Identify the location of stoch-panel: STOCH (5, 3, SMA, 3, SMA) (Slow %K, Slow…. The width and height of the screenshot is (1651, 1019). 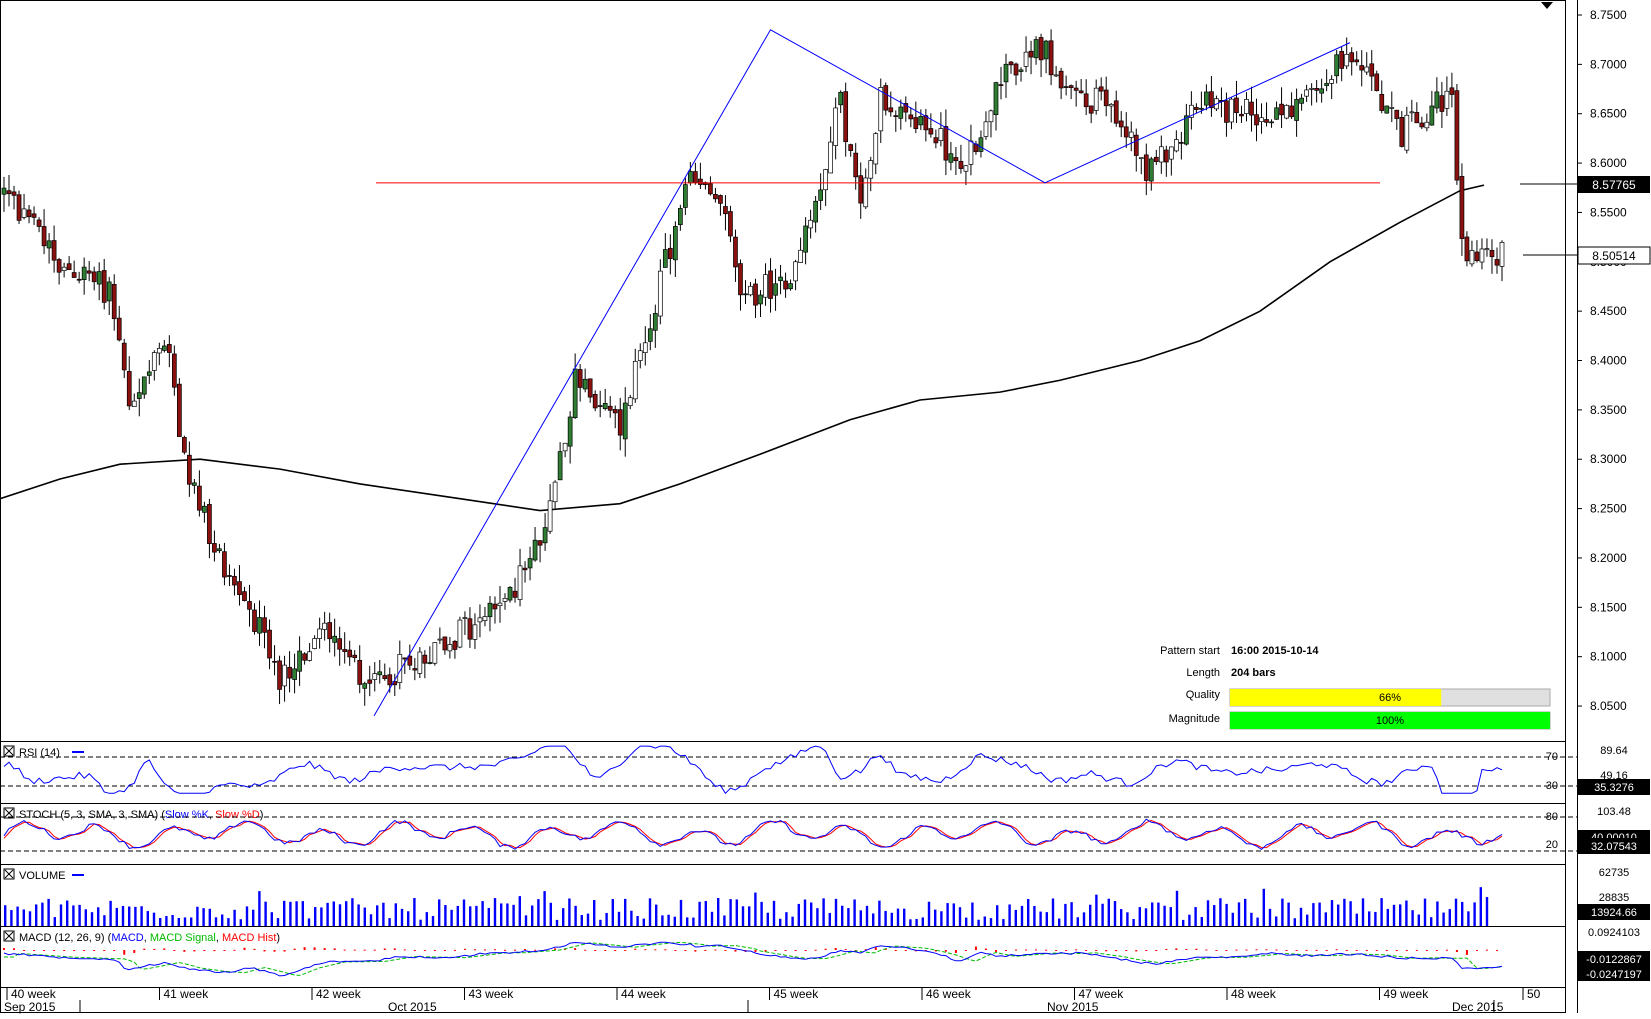
(825, 830).